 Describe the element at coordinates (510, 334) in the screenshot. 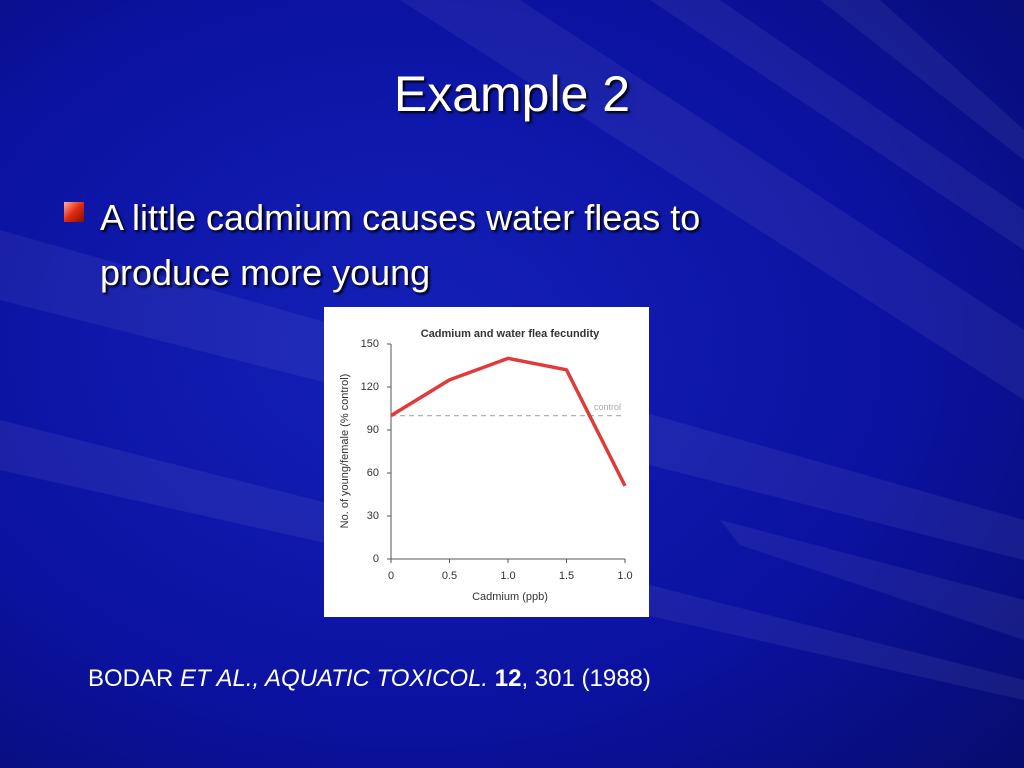

I see `chart-title: Cadmium and water flea fecundity` at that location.